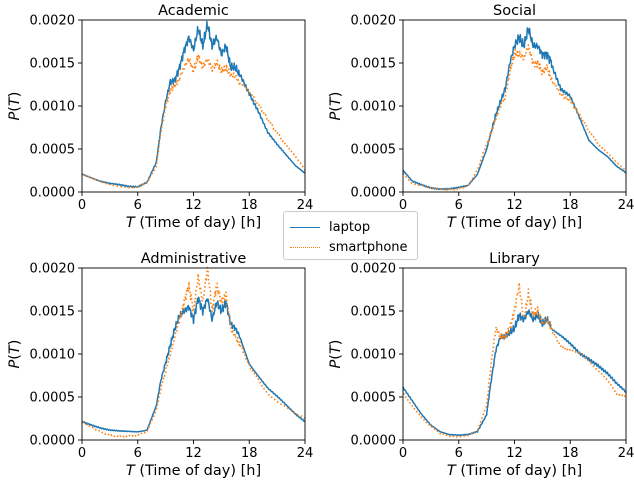 The height and width of the screenshot is (481, 634). Describe the element at coordinates (194, 259) in the screenshot. I see `chart-title: Administrative` at that location.